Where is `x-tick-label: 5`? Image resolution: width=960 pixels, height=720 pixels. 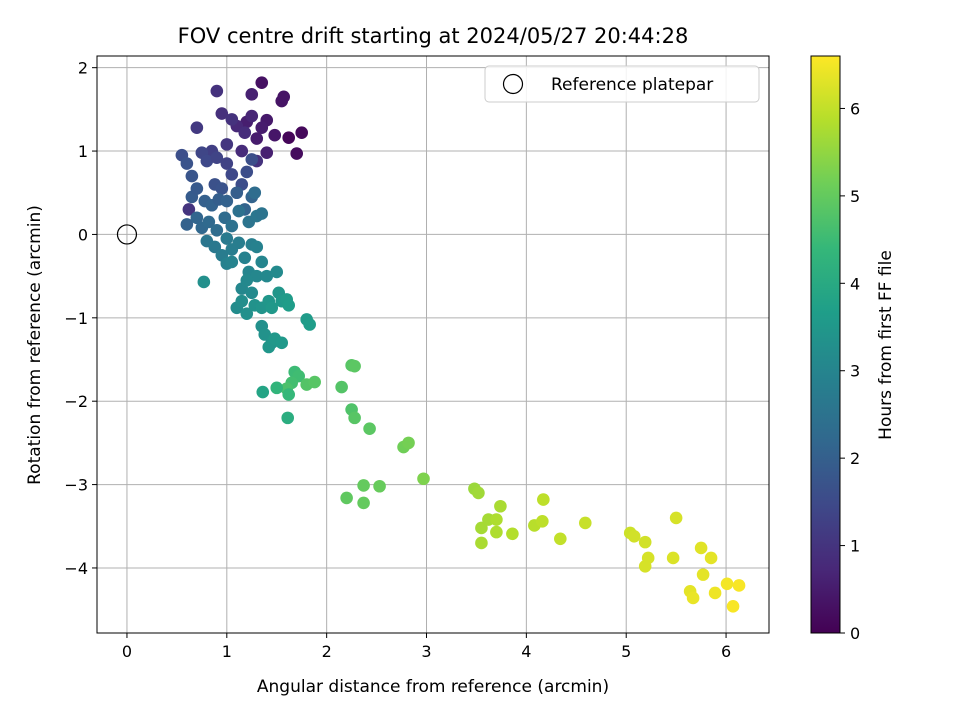 x-tick-label: 5 is located at coordinates (626, 651).